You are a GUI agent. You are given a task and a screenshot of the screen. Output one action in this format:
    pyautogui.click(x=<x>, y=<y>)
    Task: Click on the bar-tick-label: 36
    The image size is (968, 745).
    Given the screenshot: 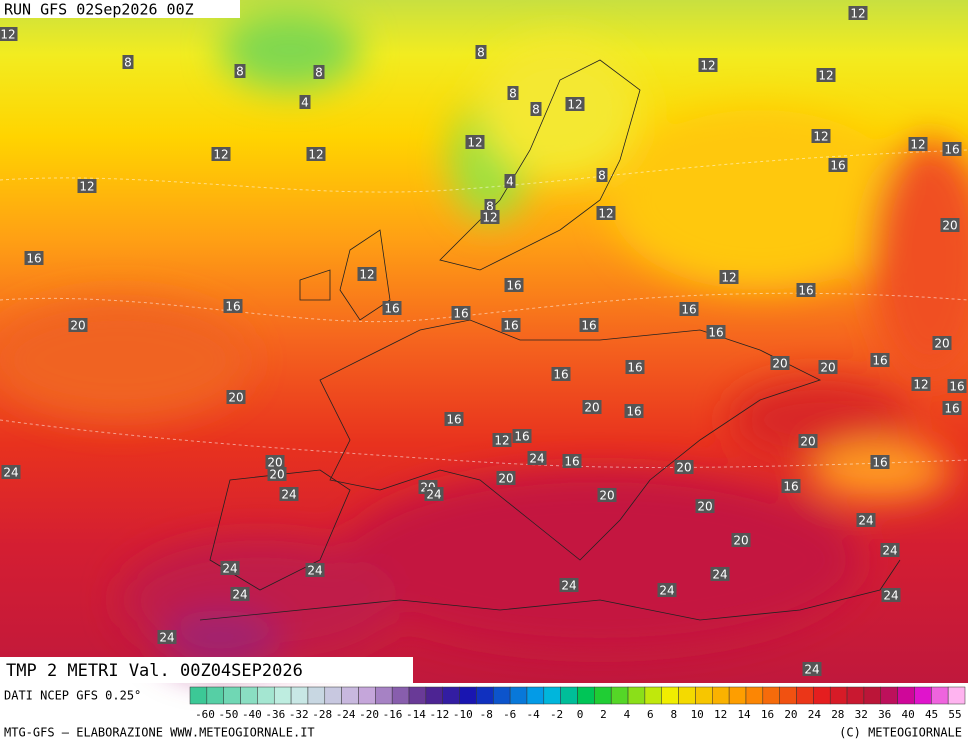 What is the action you would take?
    pyautogui.click(x=884, y=714)
    